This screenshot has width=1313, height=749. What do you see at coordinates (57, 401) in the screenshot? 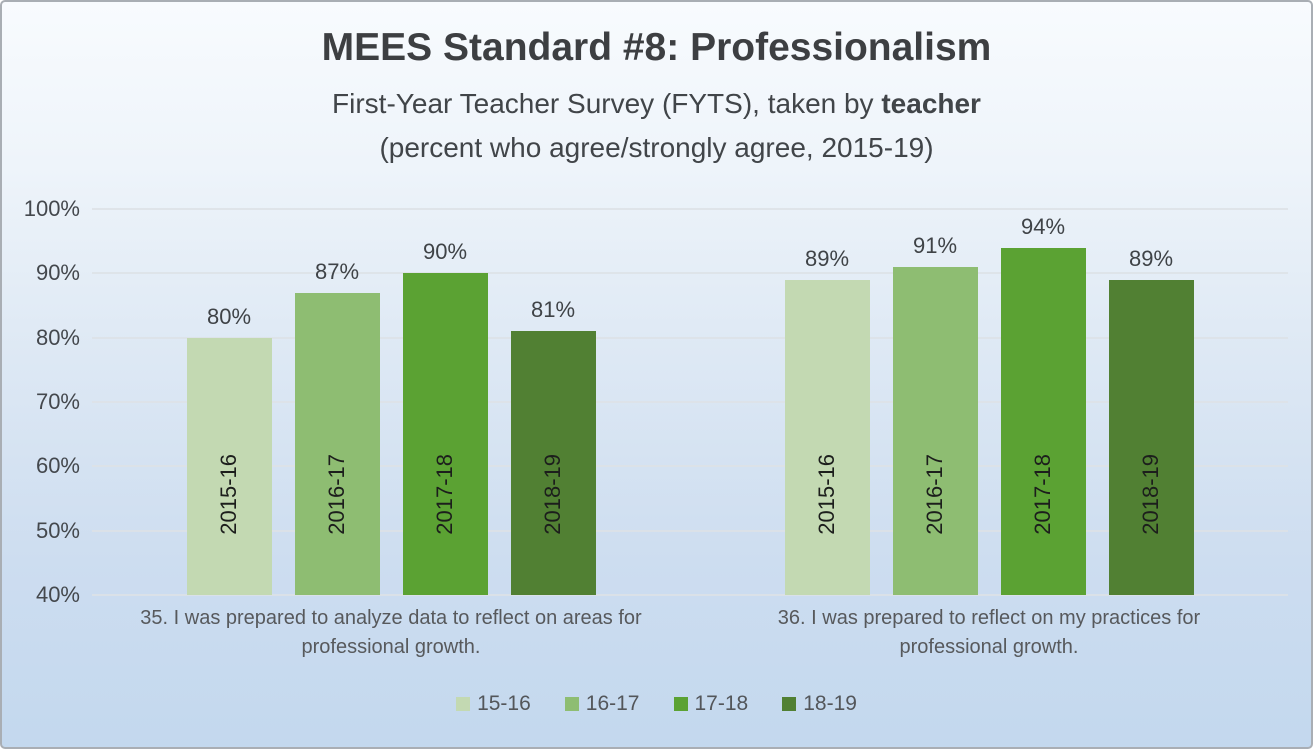
I see `y-tick-label: 70%` at bounding box center [57, 401].